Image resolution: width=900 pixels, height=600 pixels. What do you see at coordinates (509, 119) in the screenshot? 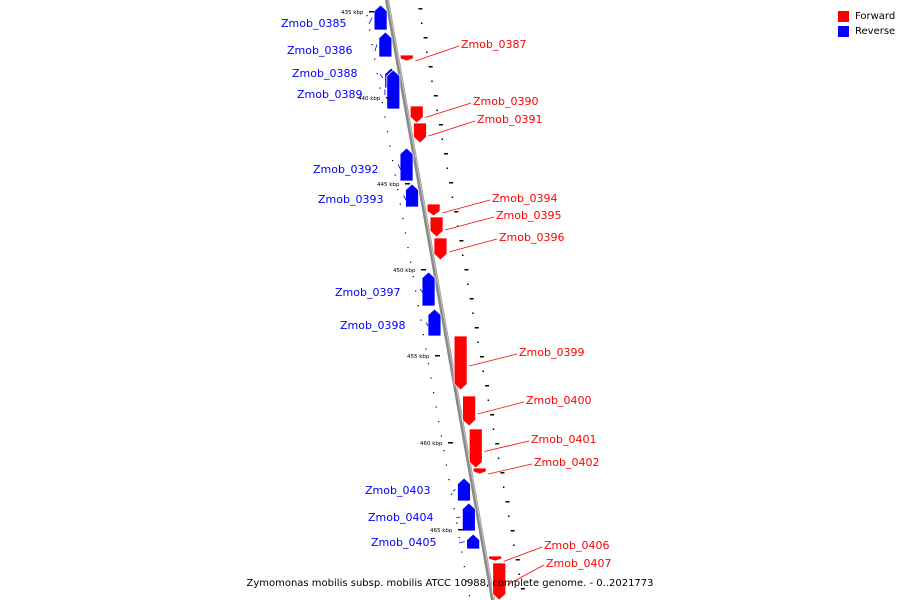
I see `gene-label: Zmob_0391` at bounding box center [509, 119].